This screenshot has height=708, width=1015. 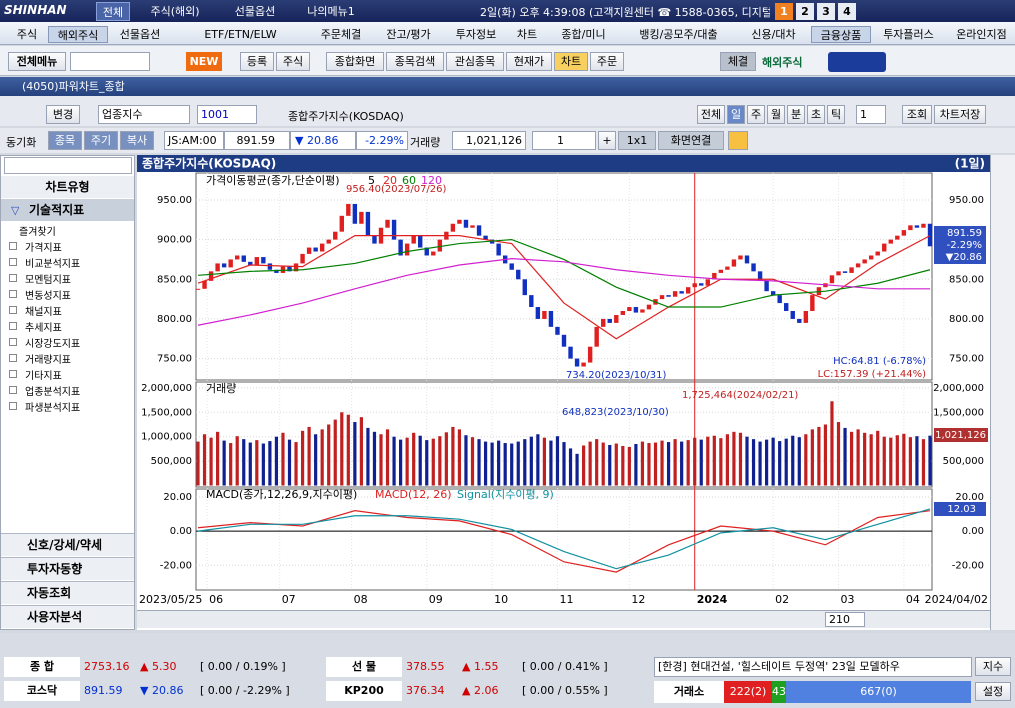 What do you see at coordinates (144, 114) in the screenshot?
I see `market-select: 업종지수` at bounding box center [144, 114].